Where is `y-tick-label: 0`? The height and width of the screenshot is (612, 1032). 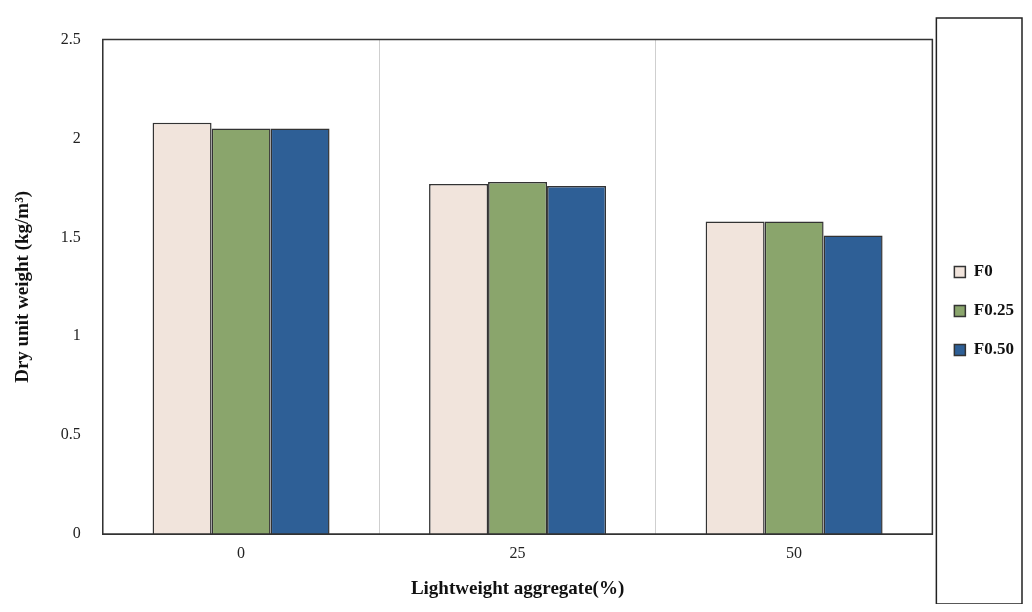
y-tick-label: 0 is located at coordinates (76, 533).